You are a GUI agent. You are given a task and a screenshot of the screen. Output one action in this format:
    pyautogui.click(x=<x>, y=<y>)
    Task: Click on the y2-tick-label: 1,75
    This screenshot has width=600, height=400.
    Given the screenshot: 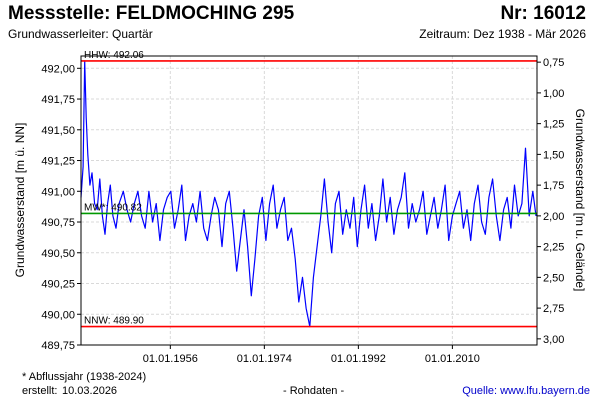 What is the action you would take?
    pyautogui.click(x=553, y=186)
    